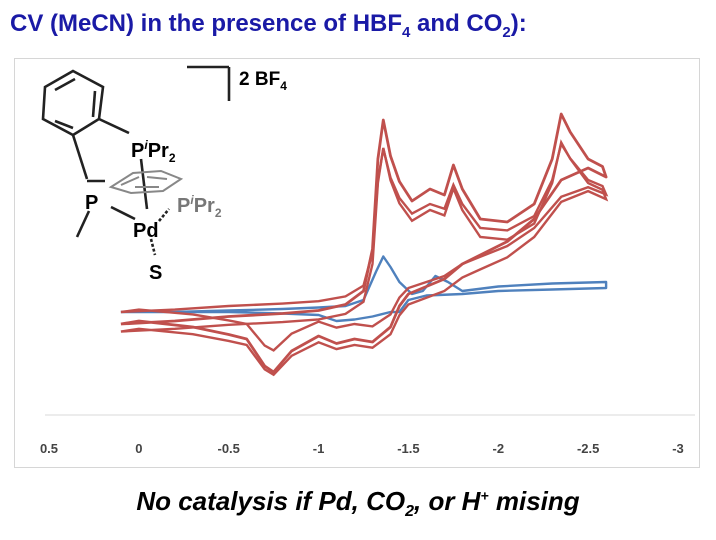  I want to click on x-tick-label: -2, so click(499, 448).